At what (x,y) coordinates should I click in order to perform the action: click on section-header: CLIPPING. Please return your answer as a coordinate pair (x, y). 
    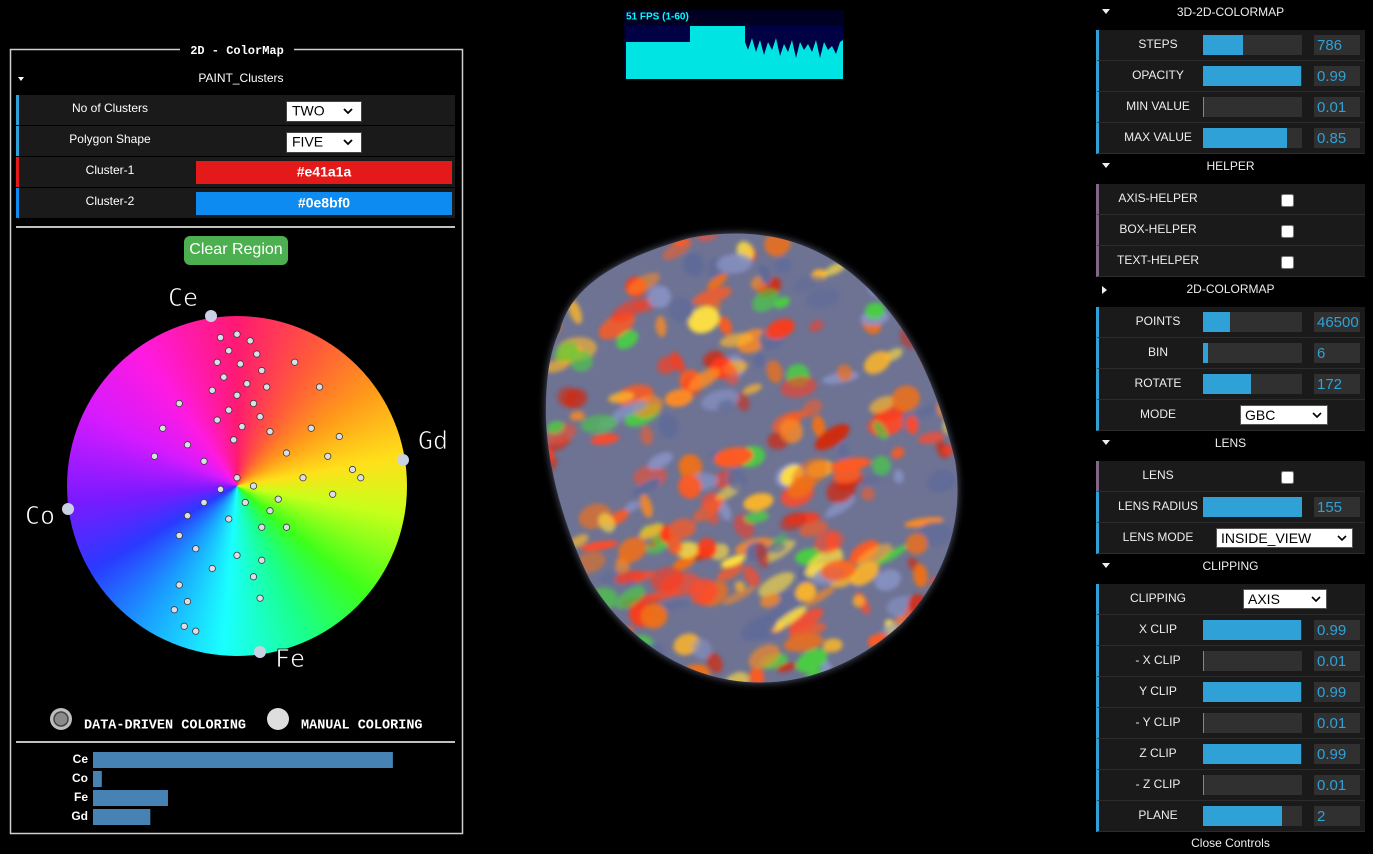
    Looking at the image, I should click on (1230, 569).